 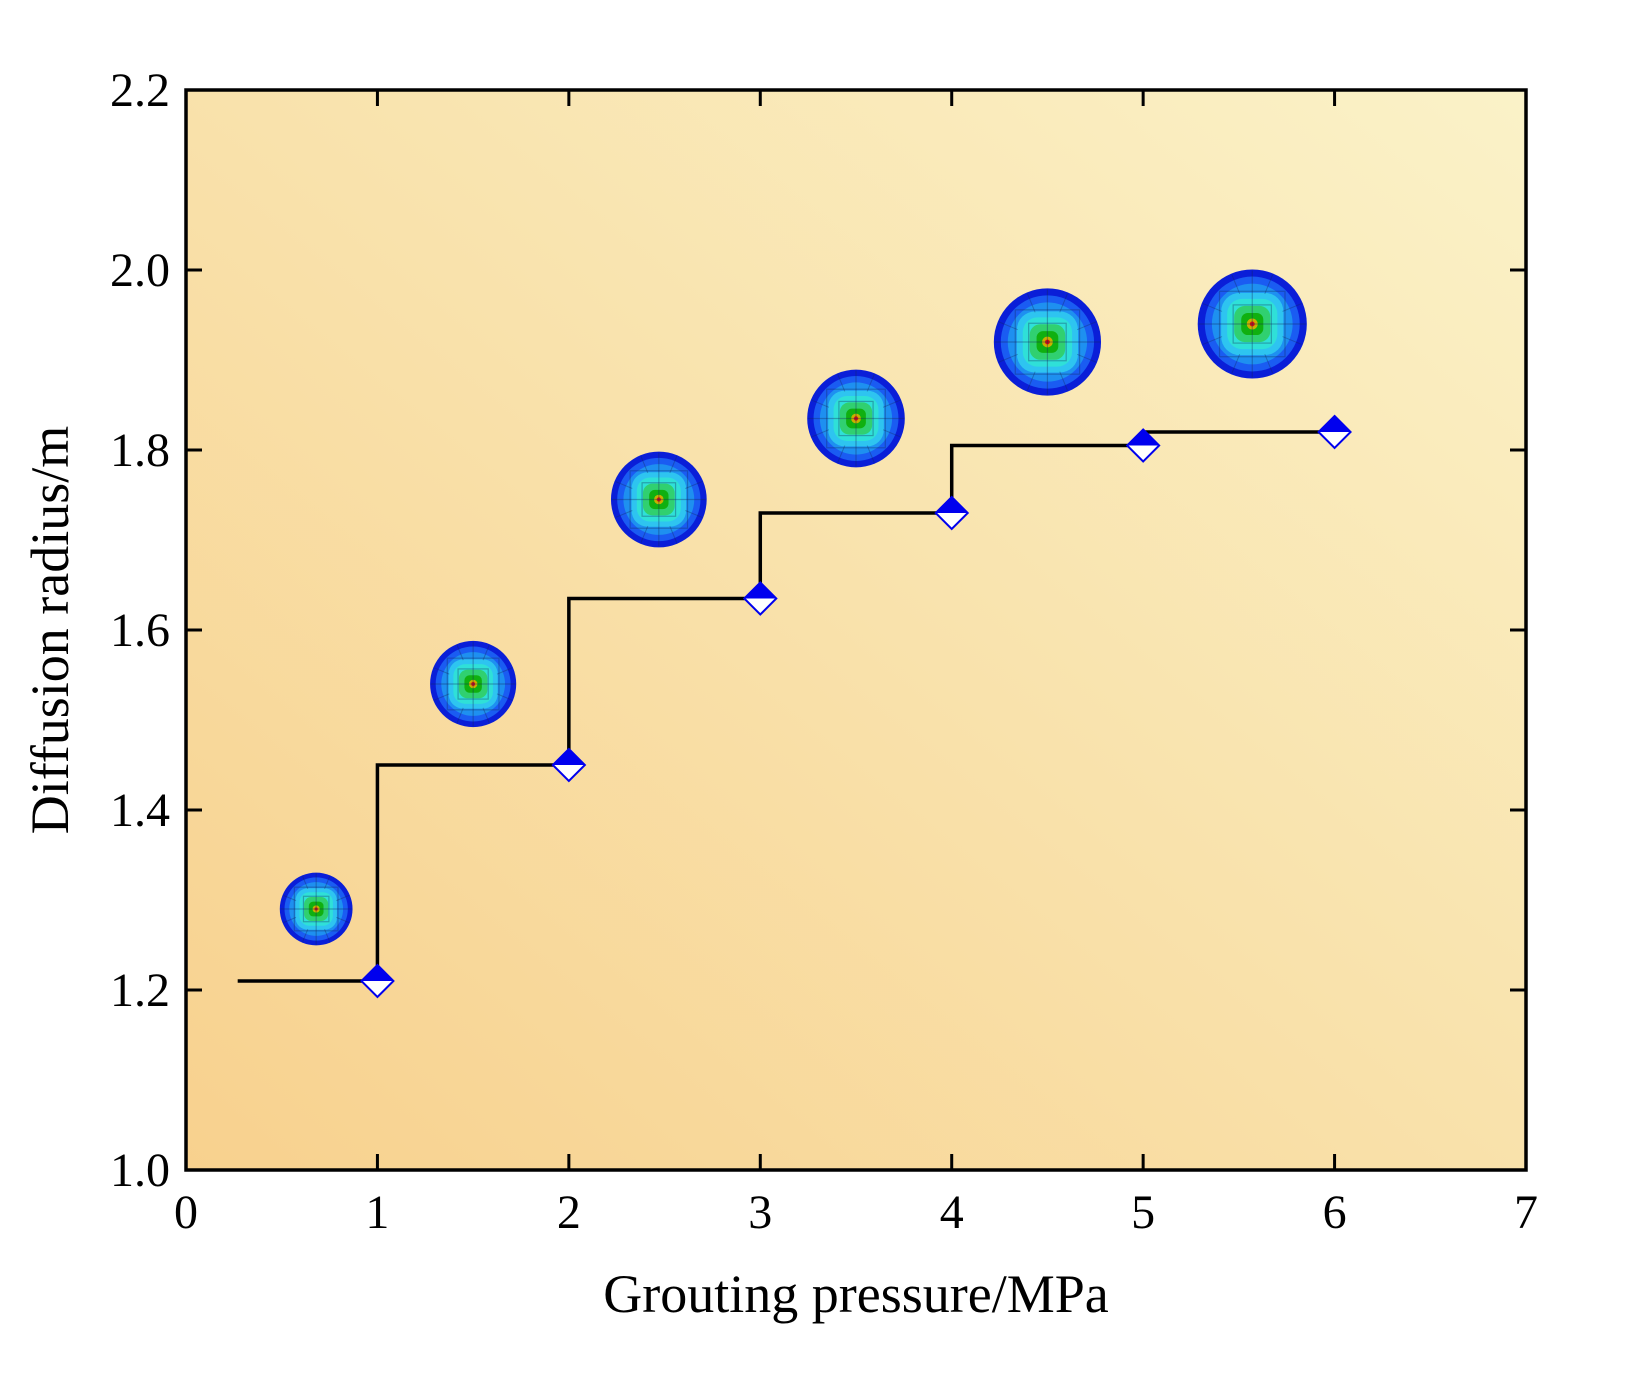 What do you see at coordinates (377, 1212) in the screenshot?
I see `x-tick-label: 1` at bounding box center [377, 1212].